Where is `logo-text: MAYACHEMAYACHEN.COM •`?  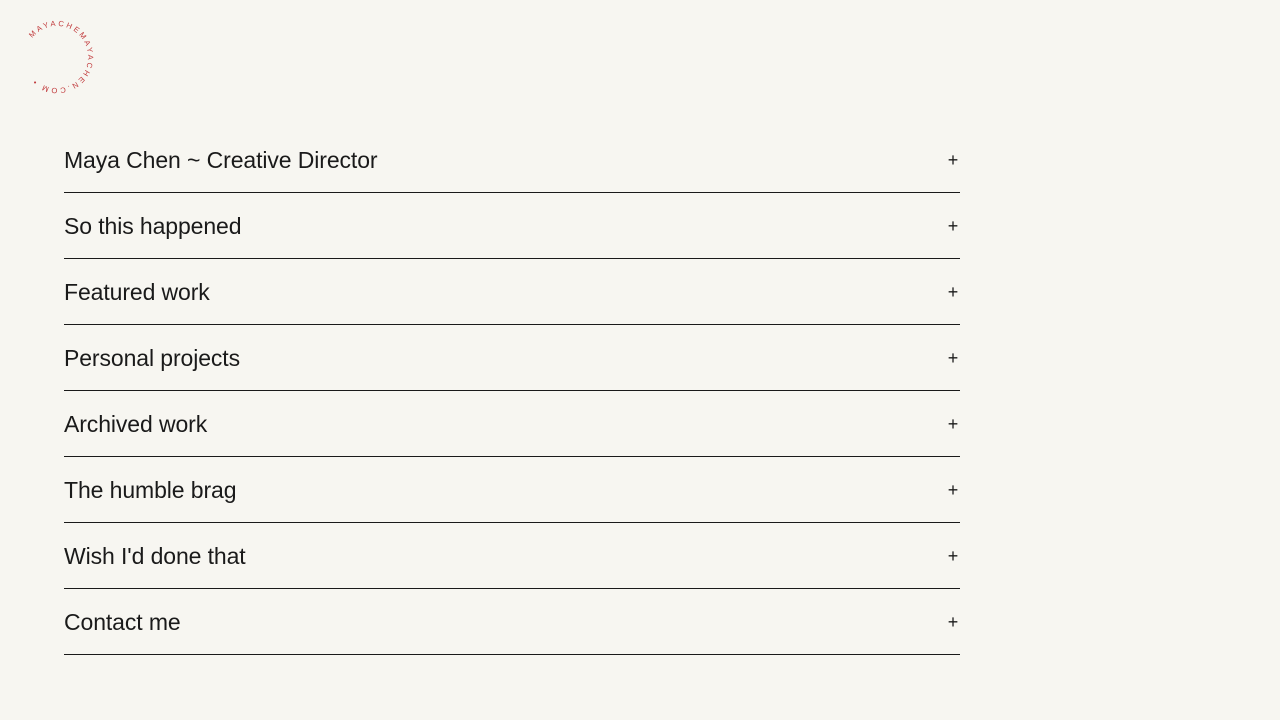
logo-text: MAYACHEMAYACHEN.COM • is located at coordinates (61, 57).